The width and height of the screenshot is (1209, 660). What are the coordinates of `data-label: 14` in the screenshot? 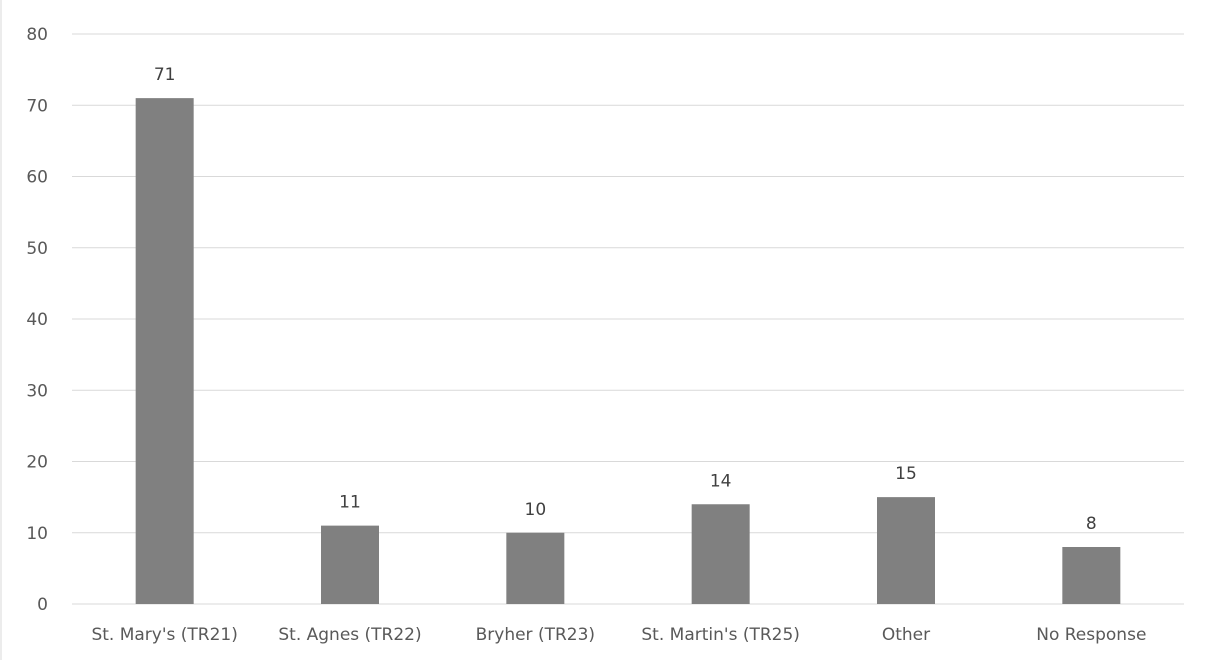 It's located at (721, 481).